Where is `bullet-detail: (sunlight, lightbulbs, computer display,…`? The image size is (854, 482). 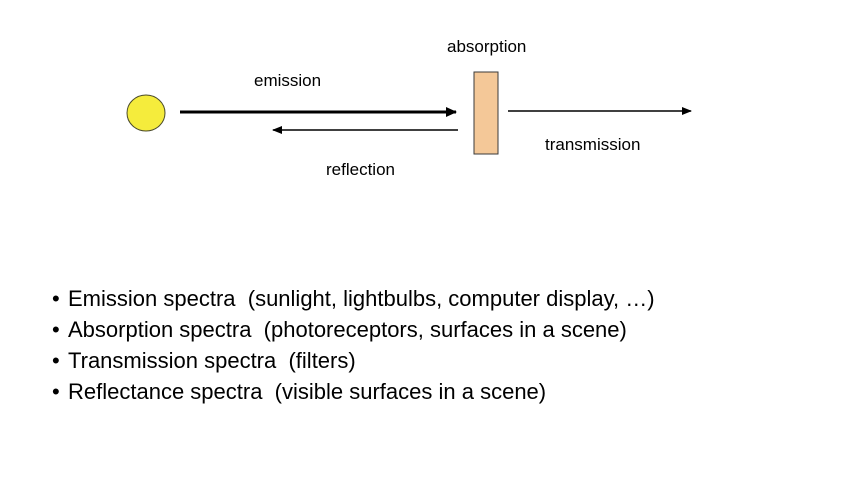 bullet-detail: (sunlight, lightbulbs, computer display,… is located at coordinates (451, 298).